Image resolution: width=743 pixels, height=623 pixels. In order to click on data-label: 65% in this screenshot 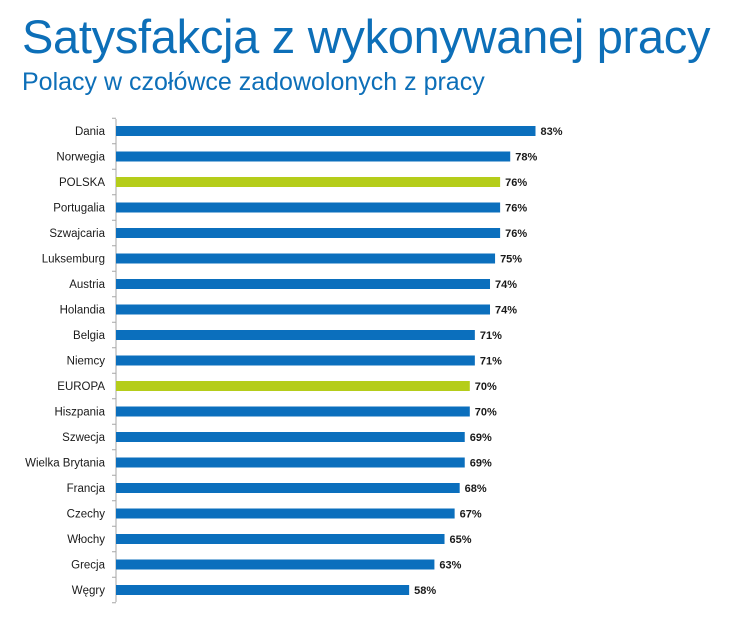, I will do `click(461, 540)`.